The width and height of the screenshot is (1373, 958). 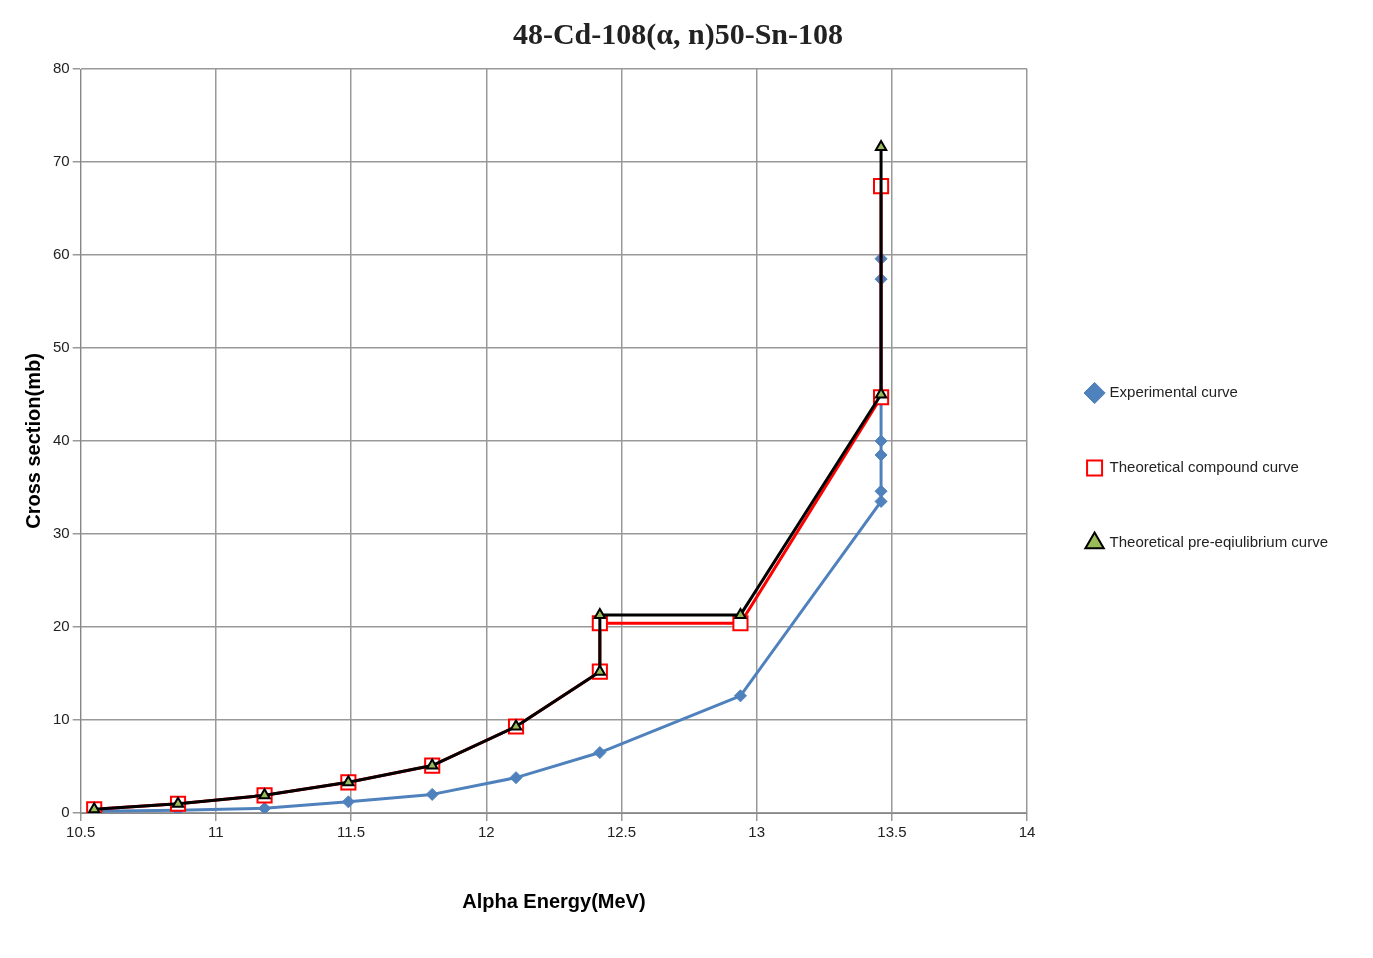 I want to click on legend-label: Experimental curve, so click(x=1173, y=392).